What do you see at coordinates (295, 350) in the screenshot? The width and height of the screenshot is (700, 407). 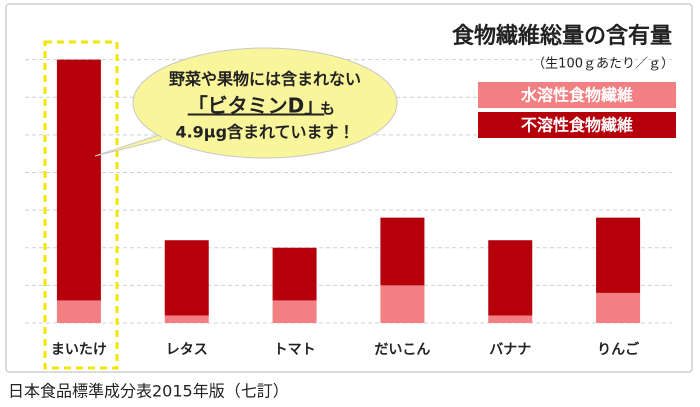 I see `x-tick-label: トマト` at bounding box center [295, 350].